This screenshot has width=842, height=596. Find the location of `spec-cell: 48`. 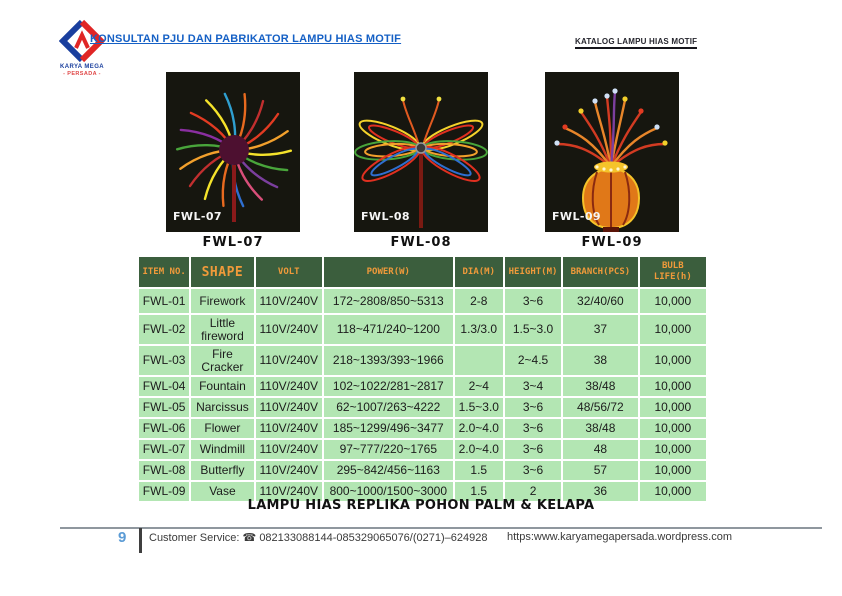

spec-cell: 48 is located at coordinates (600, 449).